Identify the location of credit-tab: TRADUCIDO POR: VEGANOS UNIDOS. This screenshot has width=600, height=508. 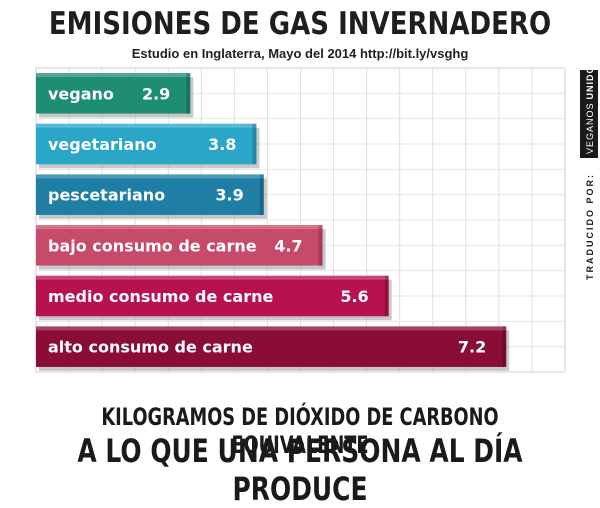
(589, 180).